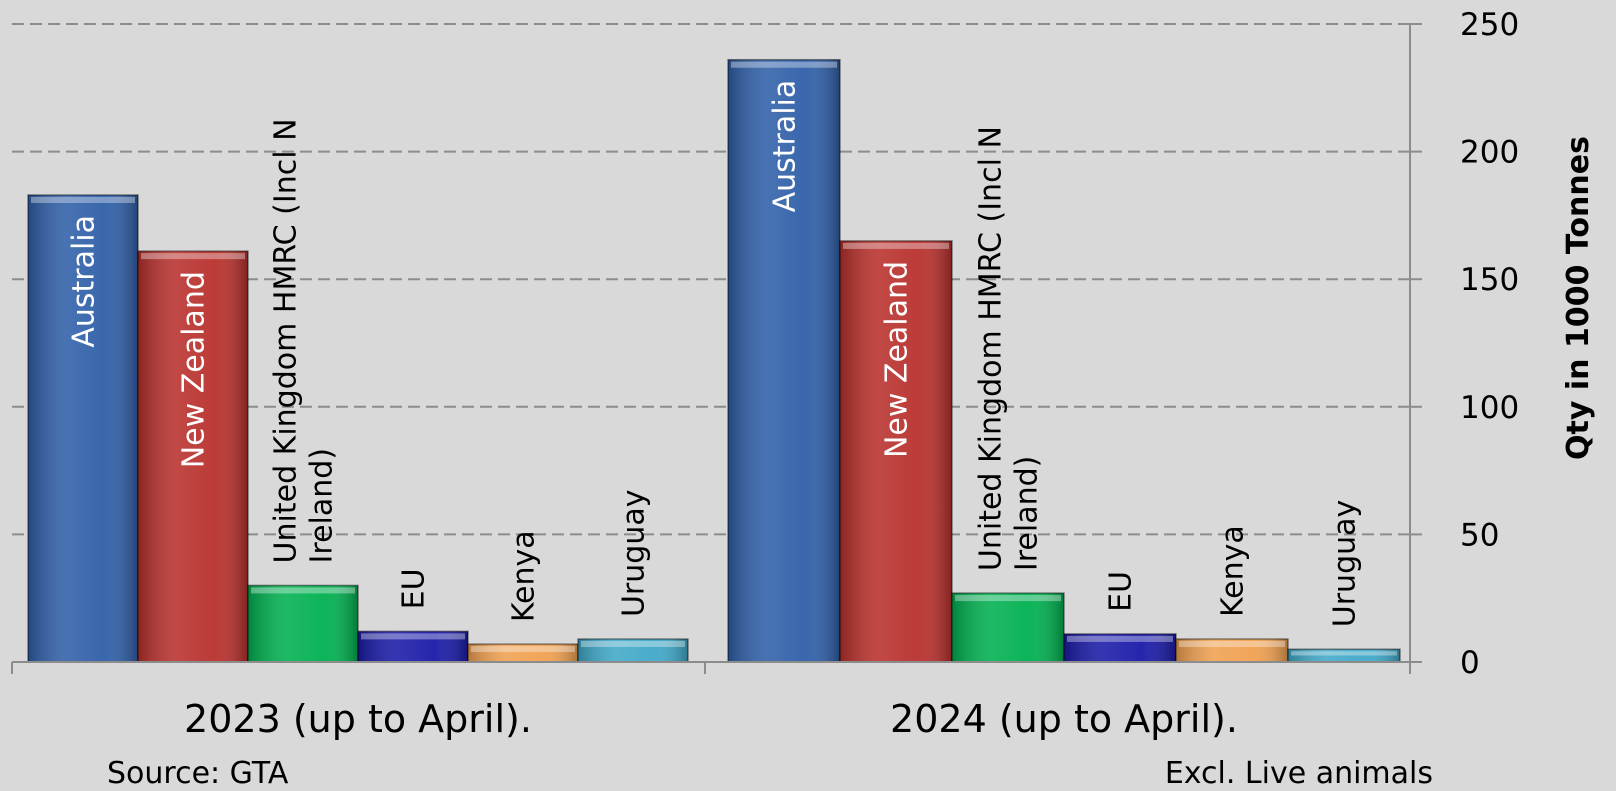 Image resolution: width=1616 pixels, height=791 pixels. I want to click on y-tick-label: 250, so click(1489, 25).